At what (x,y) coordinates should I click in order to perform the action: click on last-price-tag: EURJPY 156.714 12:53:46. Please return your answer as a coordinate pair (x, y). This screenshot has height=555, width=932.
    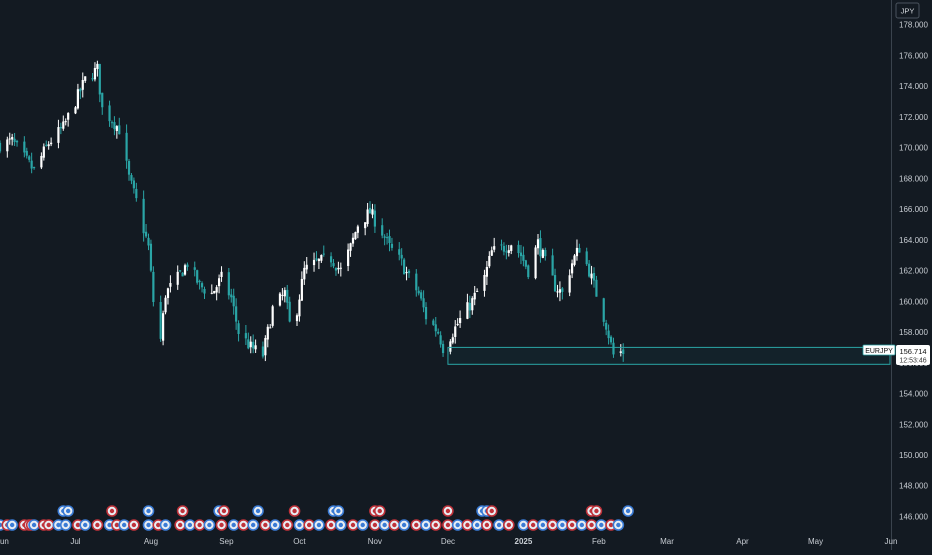
    Looking at the image, I should click on (896, 354).